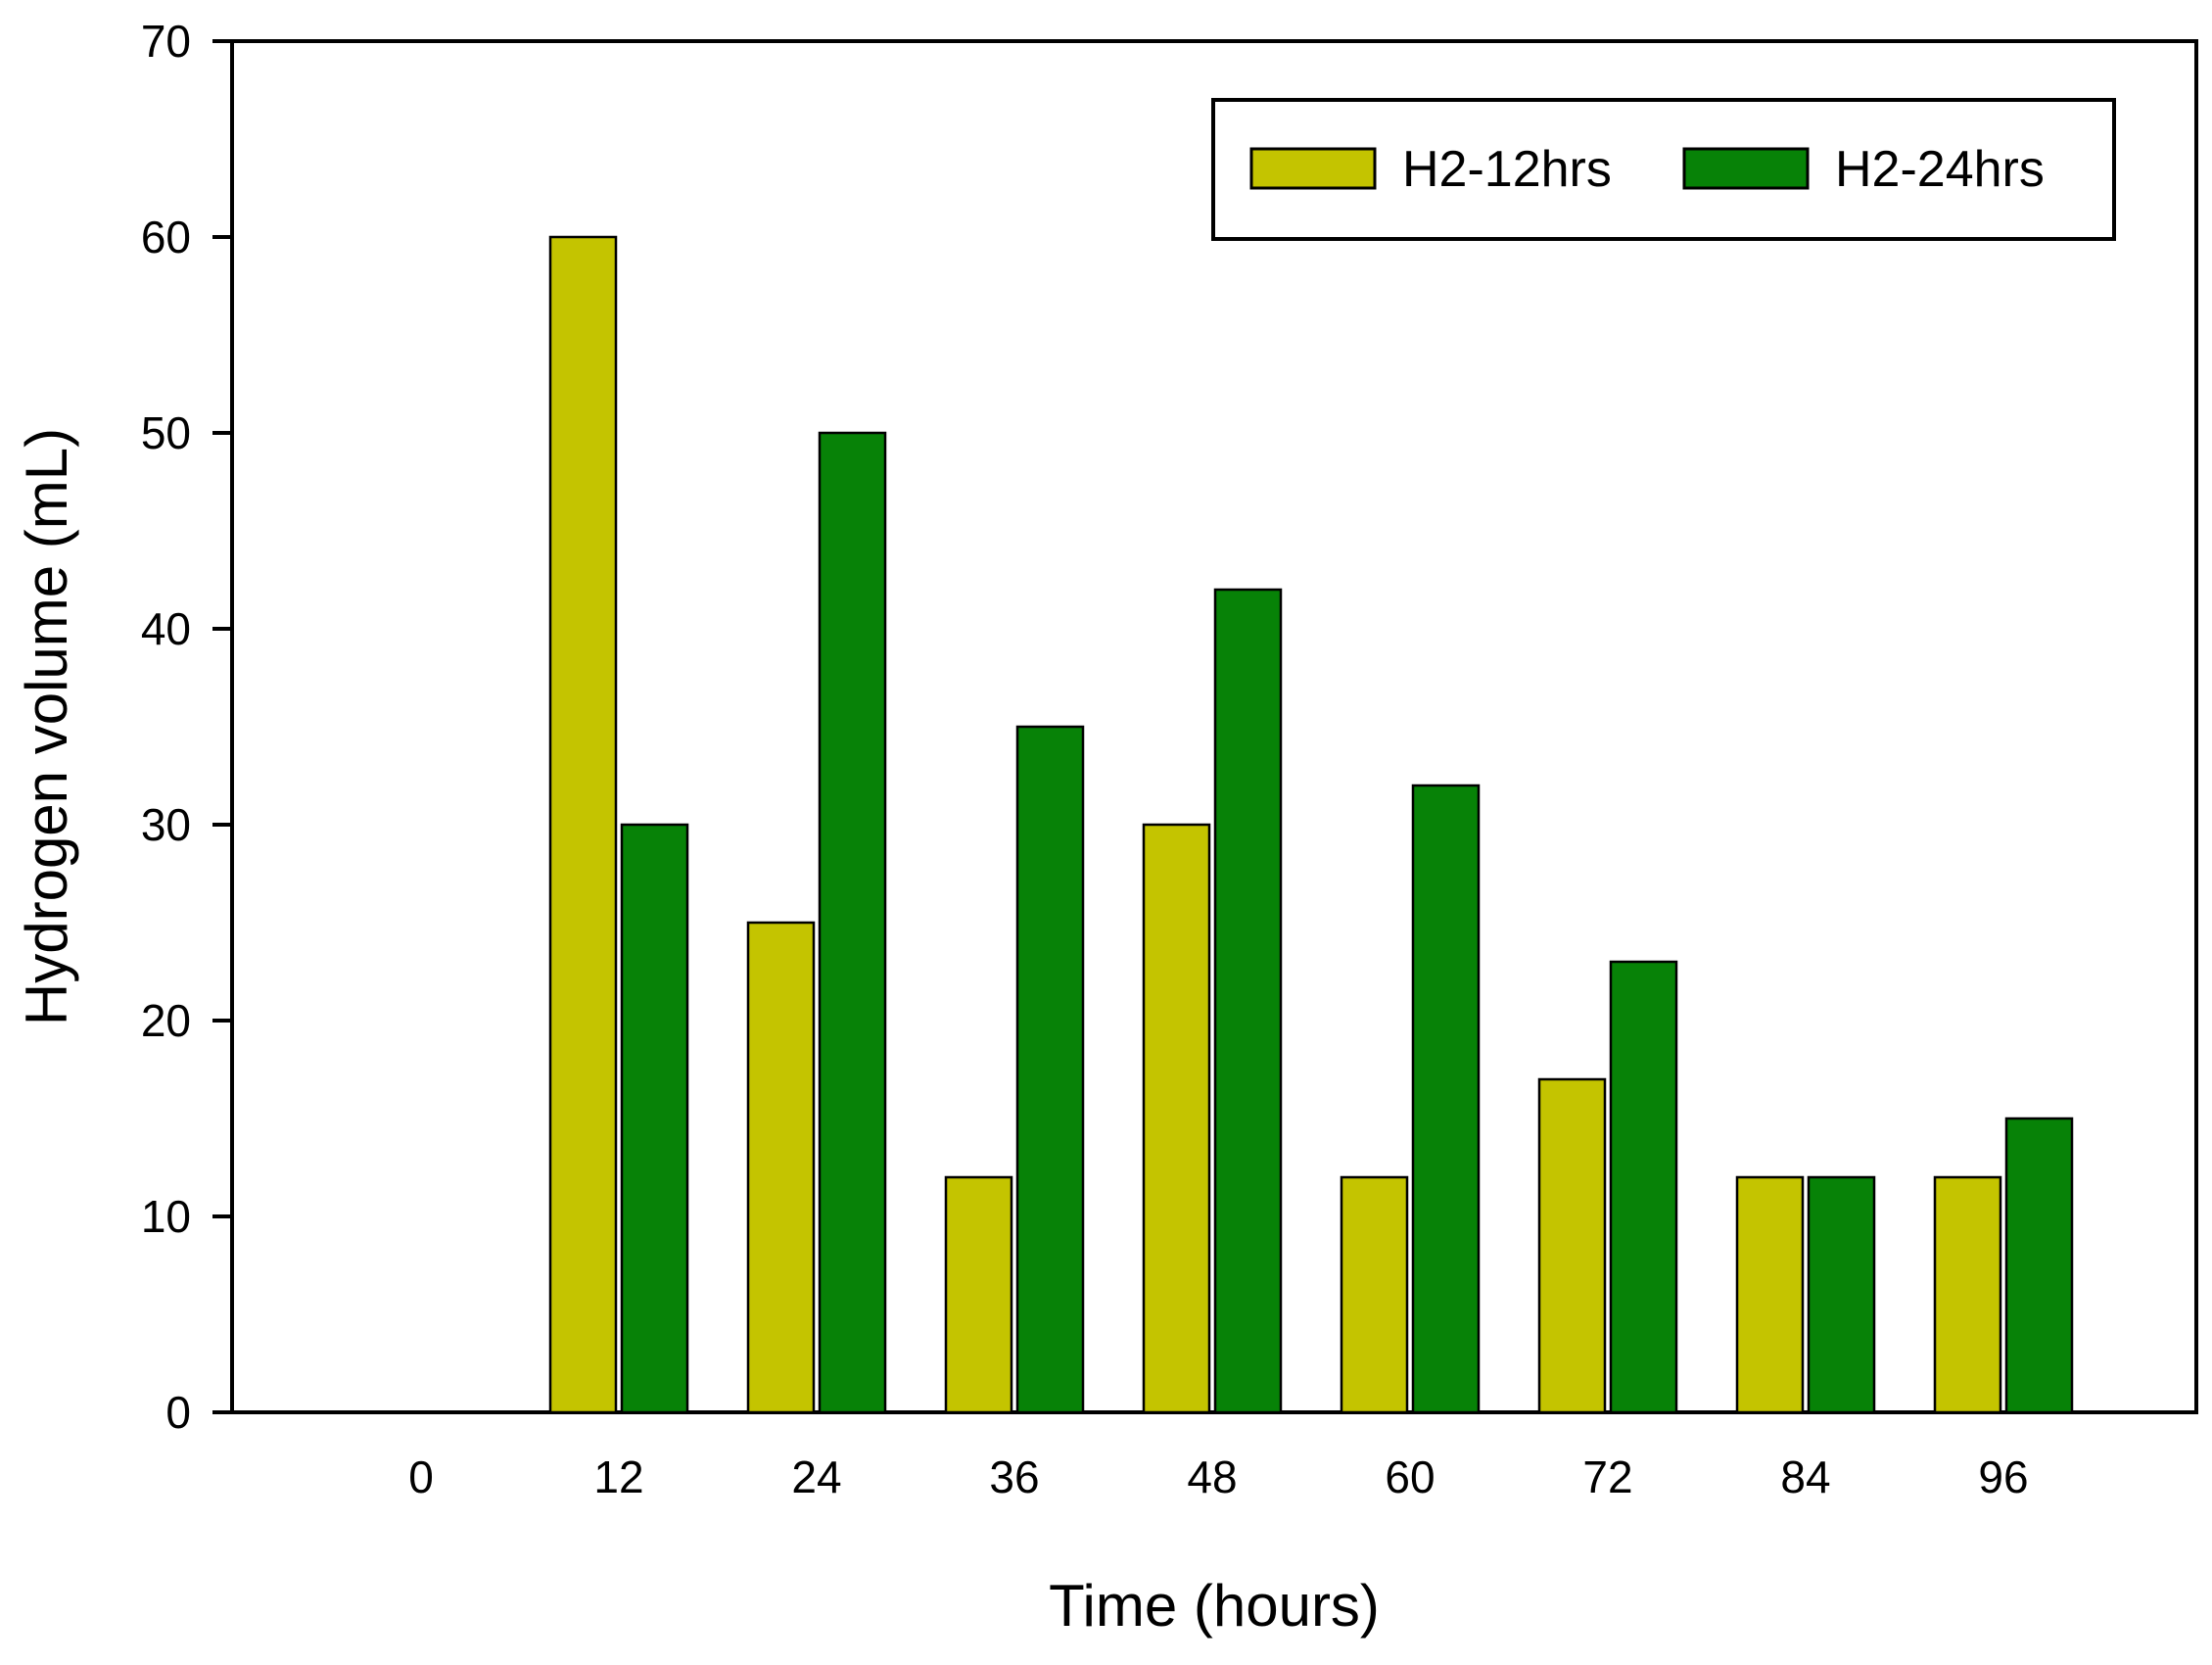 The image size is (2212, 1665). Describe the element at coordinates (816, 1476) in the screenshot. I see `x-tick-label: 24` at that location.